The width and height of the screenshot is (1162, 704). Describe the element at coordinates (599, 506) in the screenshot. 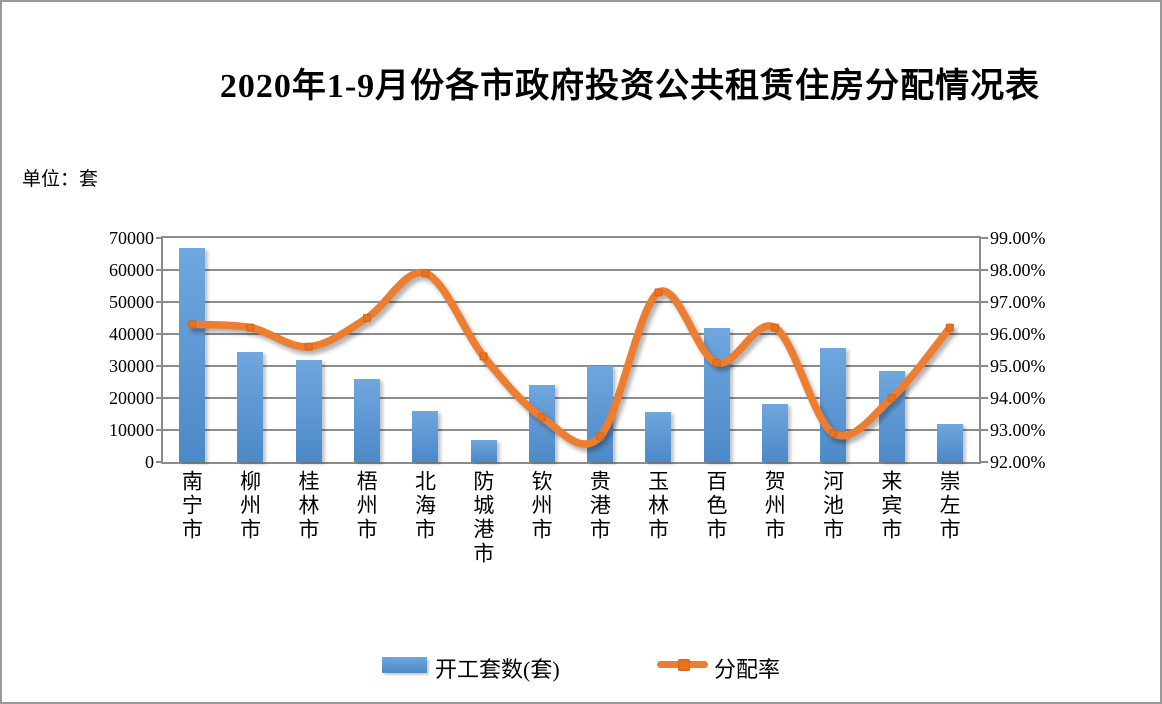

I see `x-axis-category-label: 贵港市` at that location.